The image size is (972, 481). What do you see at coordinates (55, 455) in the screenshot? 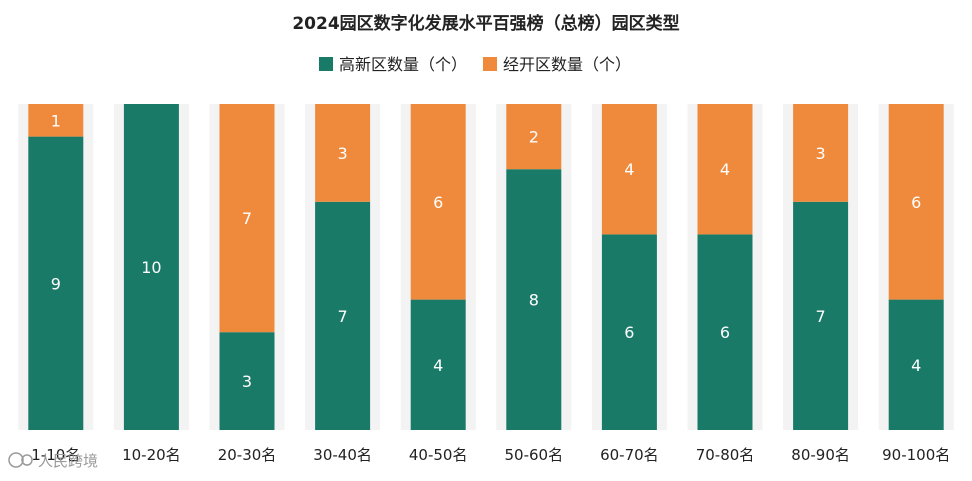
I see `x-tick-label: 1-10名` at bounding box center [55, 455].